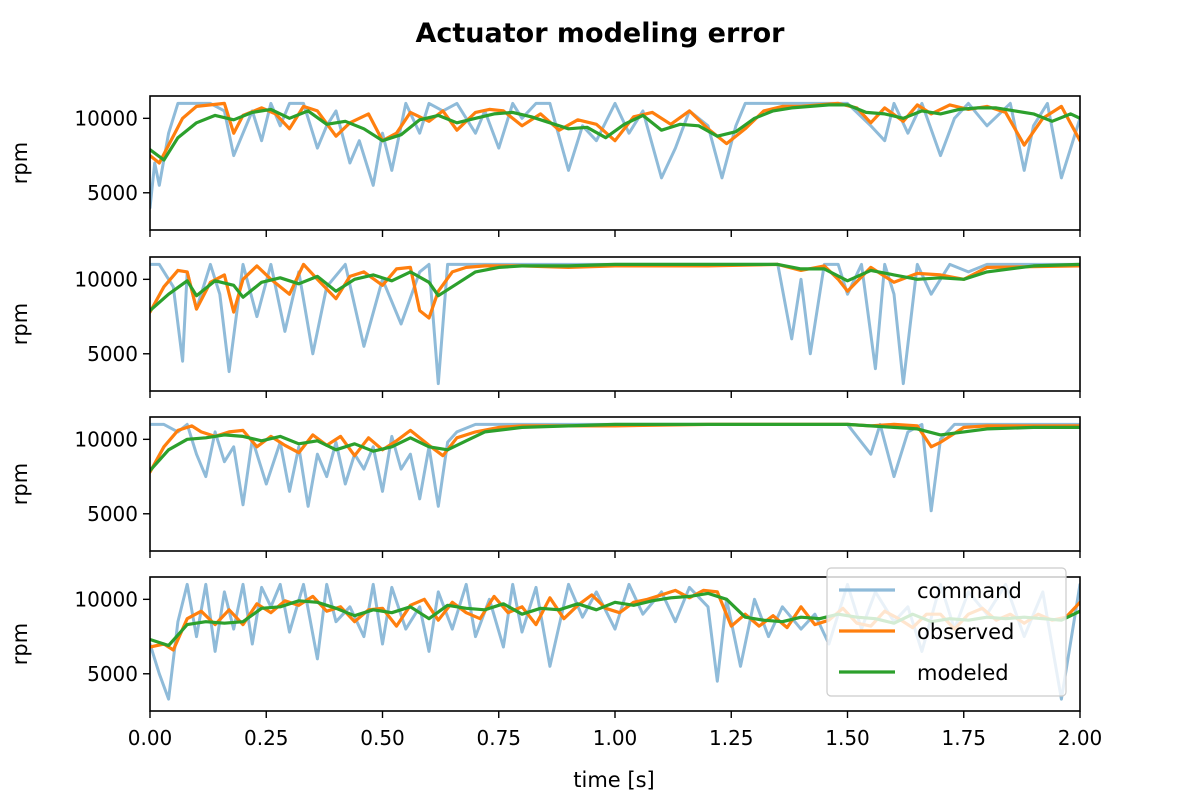 The height and width of the screenshot is (800, 1200). I want to click on x-axis-label: time [s], so click(613, 780).